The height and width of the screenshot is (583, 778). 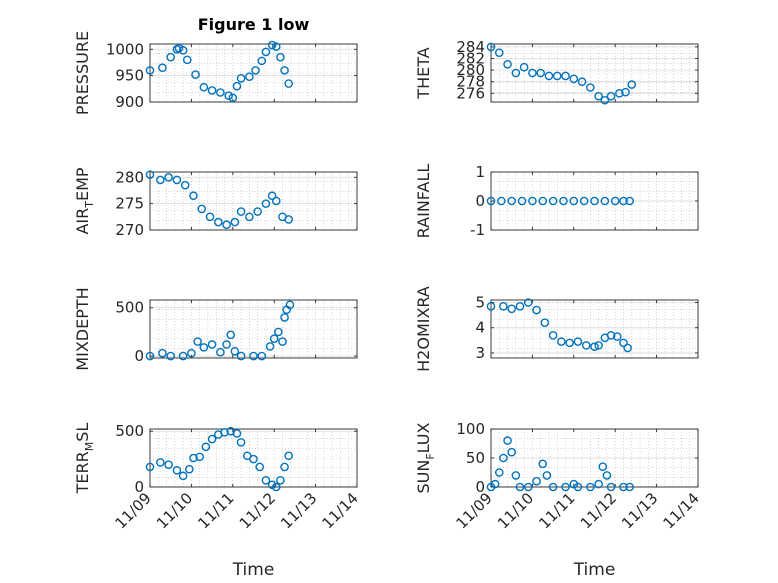 I want to click on y-axis-label-rest: LUX, so click(x=423, y=437).